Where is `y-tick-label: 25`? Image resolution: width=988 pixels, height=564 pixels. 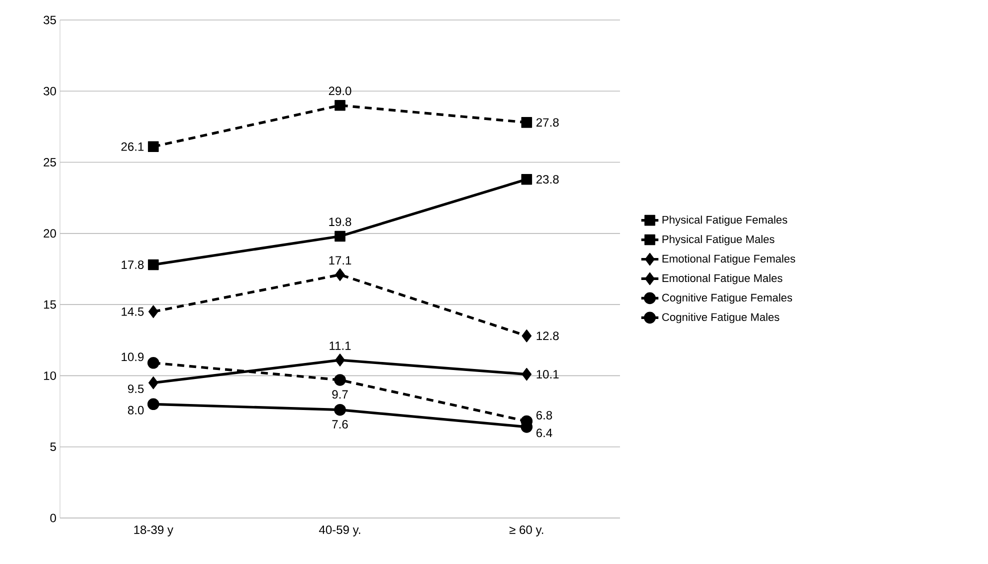 y-tick-label: 25 is located at coordinates (50, 162).